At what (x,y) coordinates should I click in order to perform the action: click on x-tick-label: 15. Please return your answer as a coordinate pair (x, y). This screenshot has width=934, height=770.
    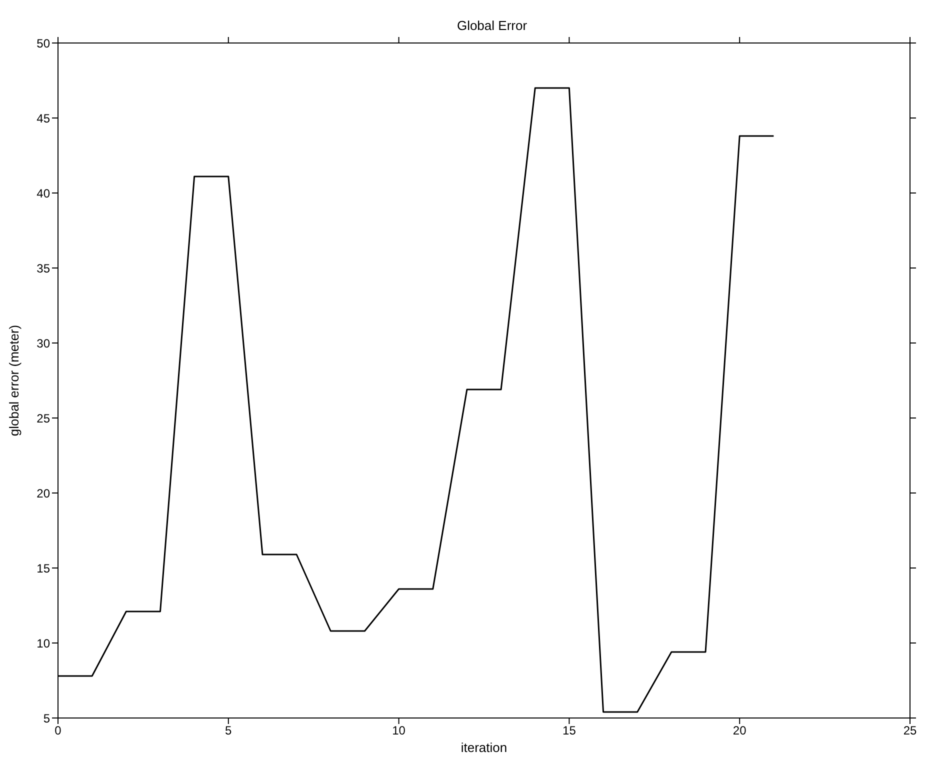
    Looking at the image, I should click on (569, 731).